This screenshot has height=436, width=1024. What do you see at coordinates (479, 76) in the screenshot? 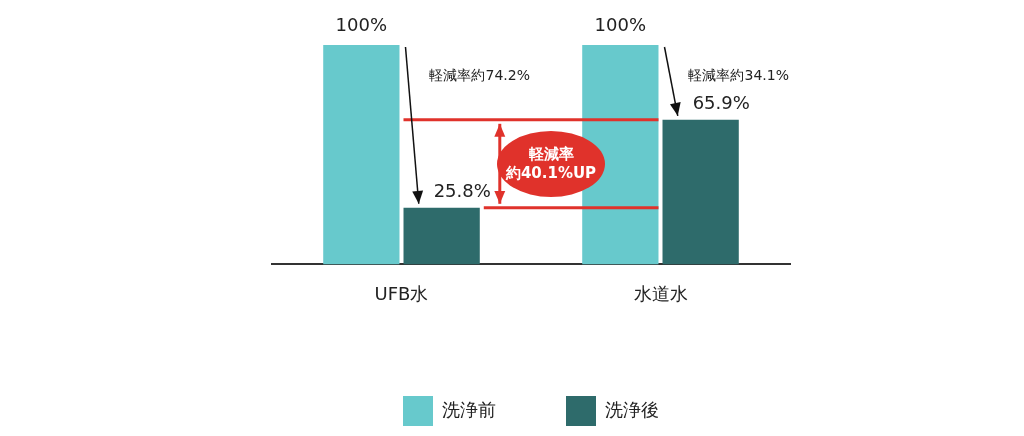
I see `annotation: 軽減率約74.2%` at bounding box center [479, 76].